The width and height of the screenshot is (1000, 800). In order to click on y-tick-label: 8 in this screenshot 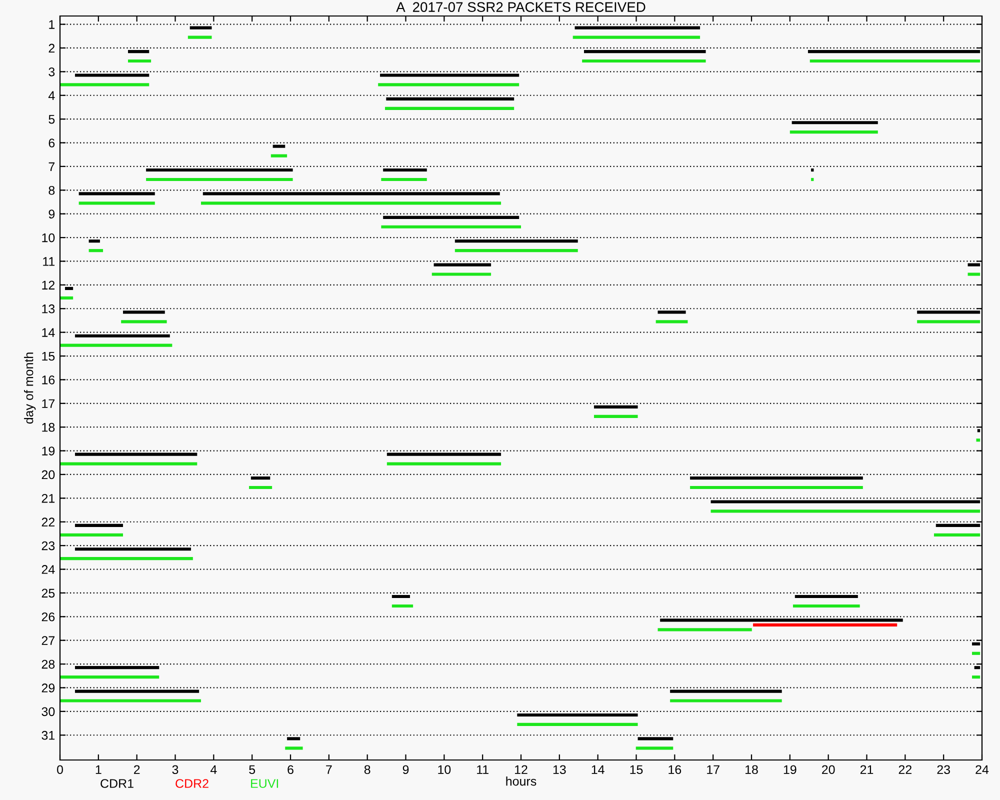, I will do `click(51, 190)`.